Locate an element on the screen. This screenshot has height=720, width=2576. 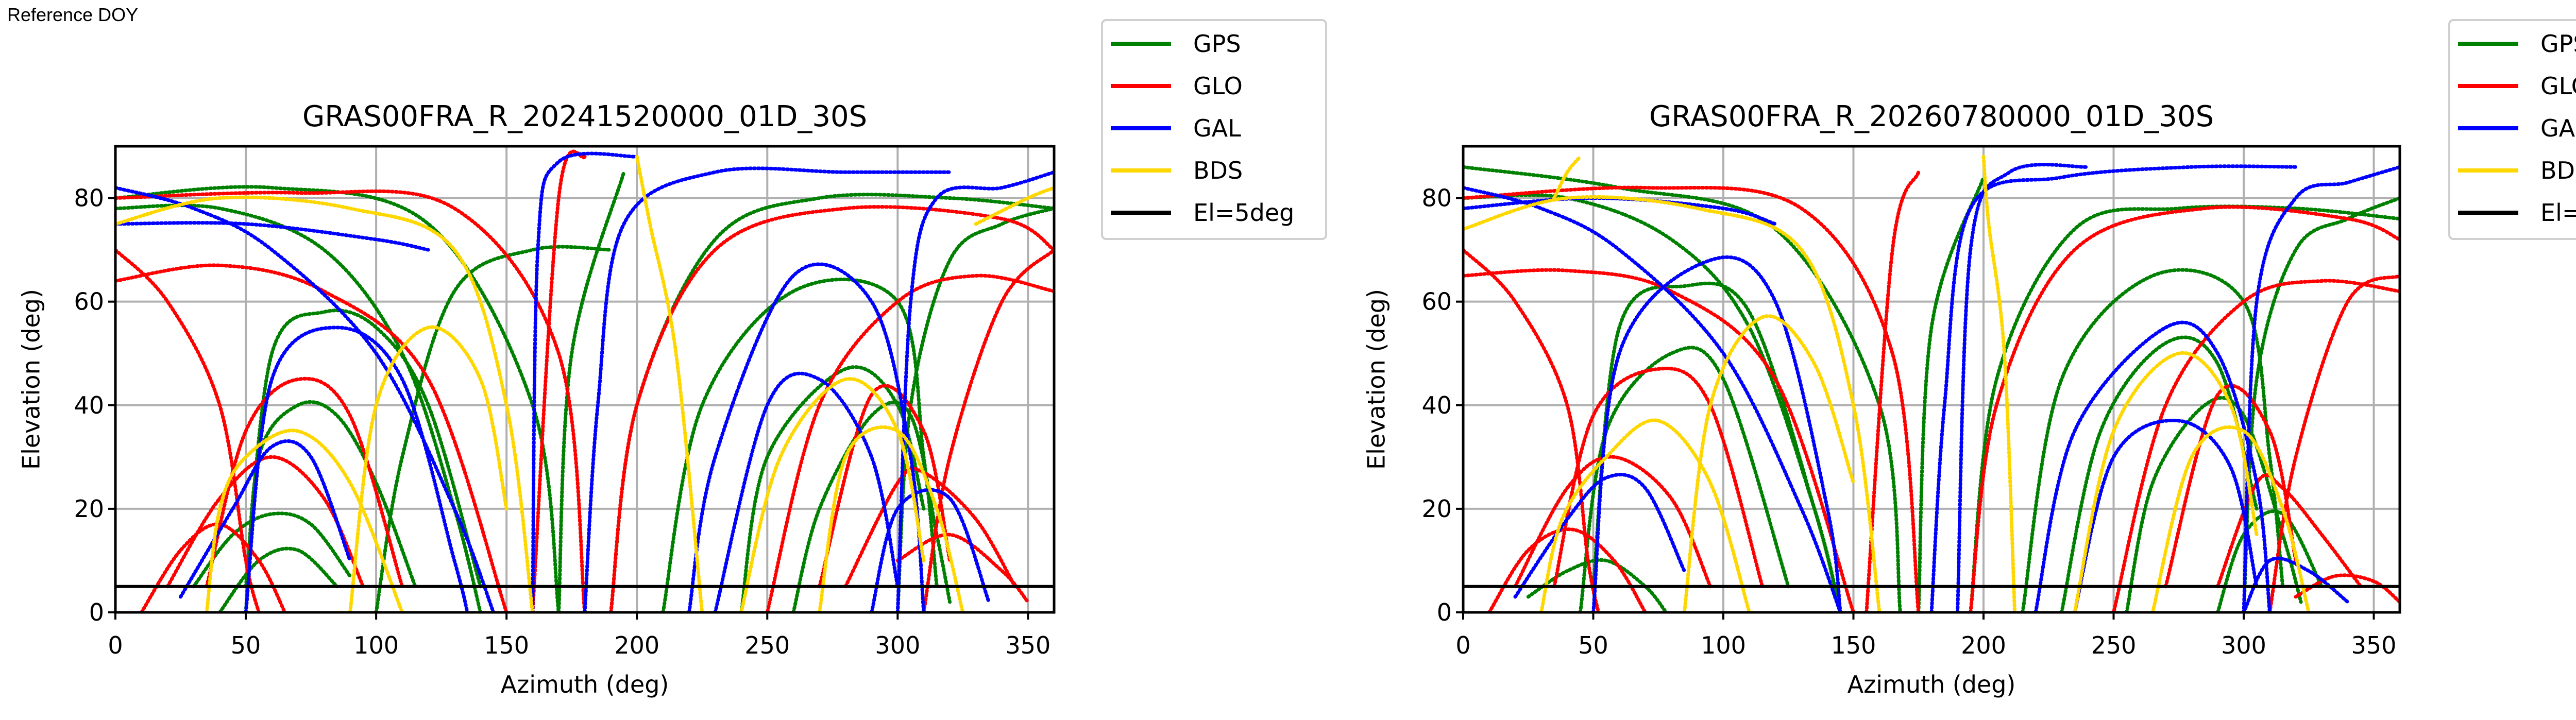
chart-title: GRAS00FRA_R_20241520000_01D_30S is located at coordinates (584, 116).